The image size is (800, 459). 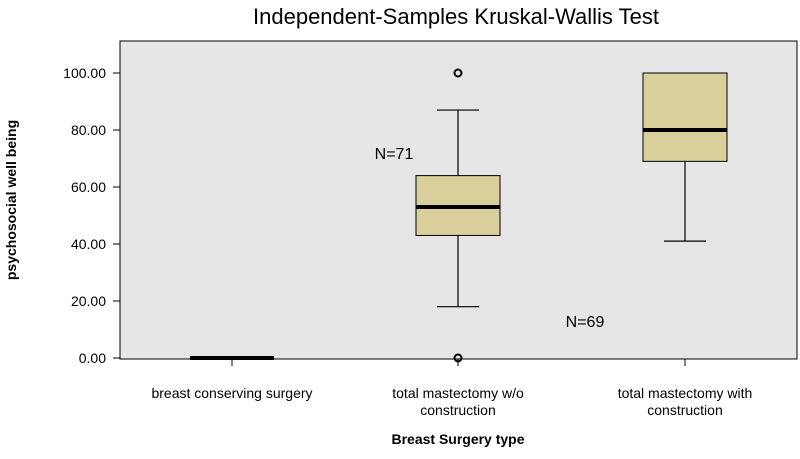 What do you see at coordinates (84, 73) in the screenshot?
I see `y-tick-label: 100.00` at bounding box center [84, 73].